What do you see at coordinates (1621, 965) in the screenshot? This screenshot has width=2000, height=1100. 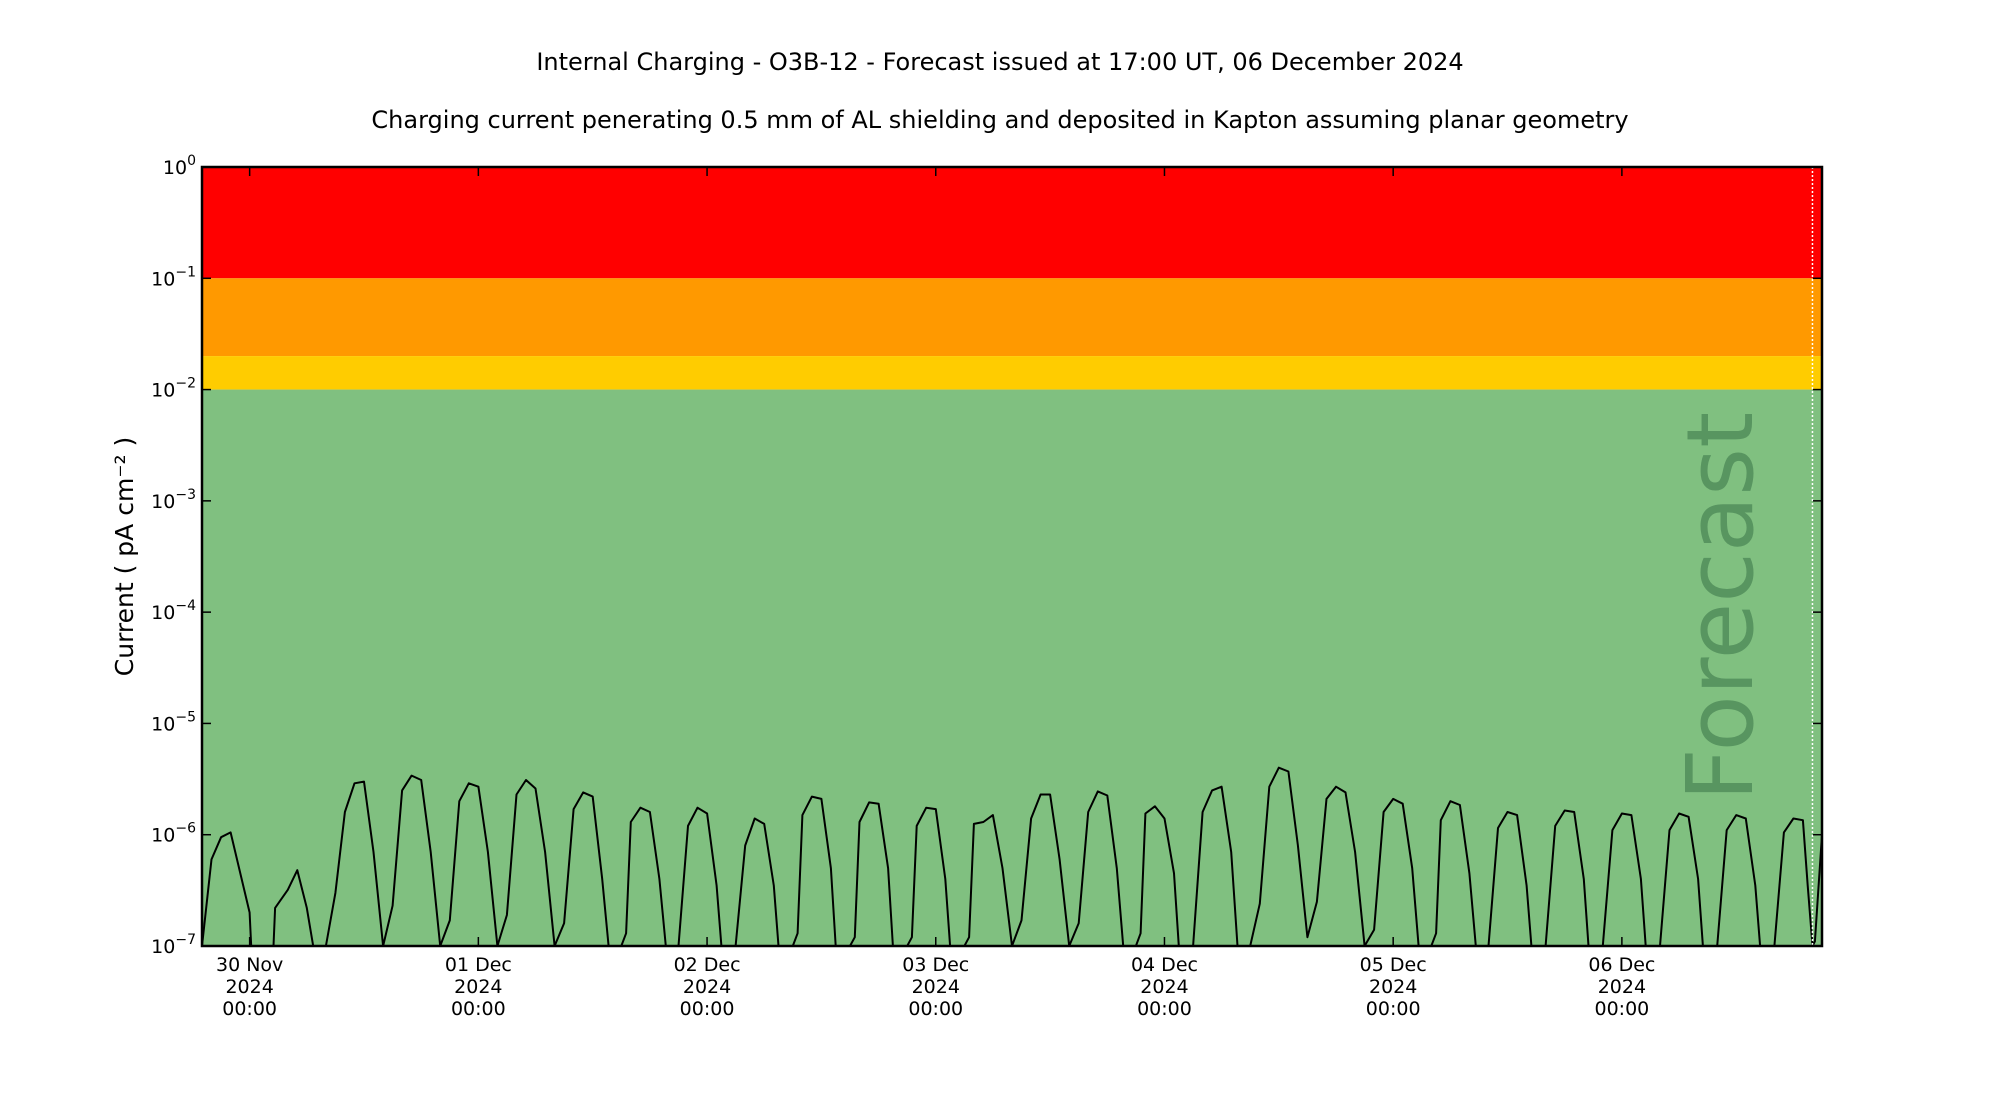 I see `x-tick-label-6-0: 06 Dec` at bounding box center [1621, 965].